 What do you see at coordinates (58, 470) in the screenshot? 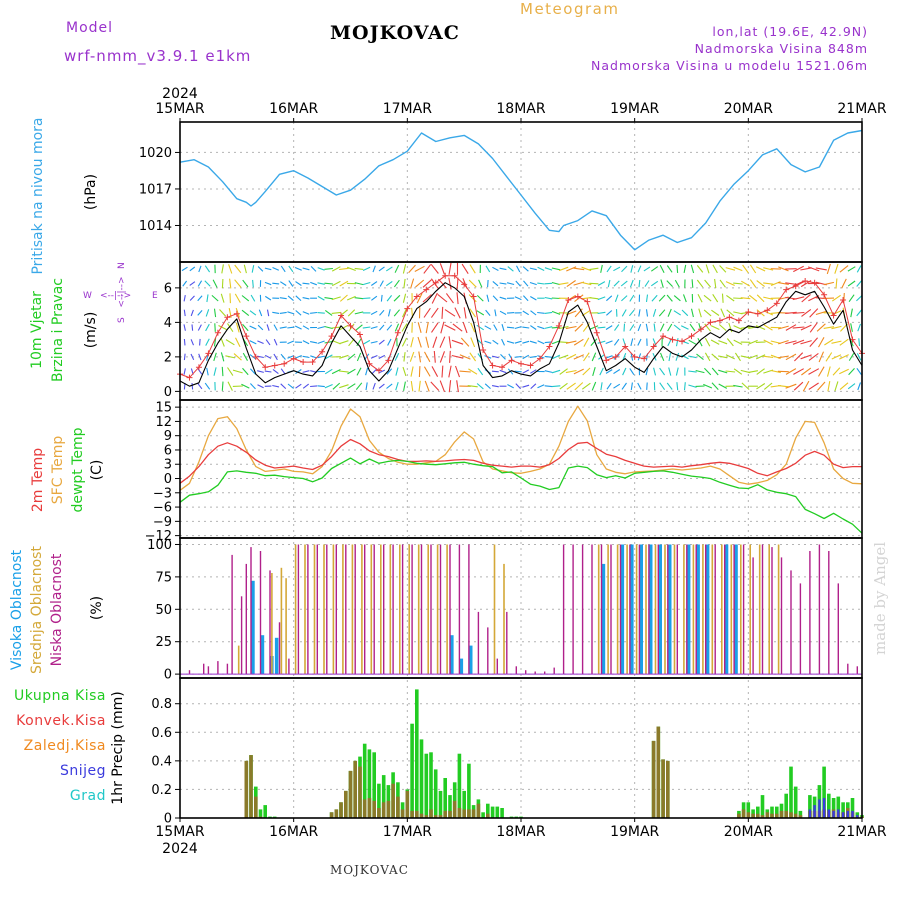
I see `sfc-temp-label: SFC Temp` at bounding box center [58, 470].